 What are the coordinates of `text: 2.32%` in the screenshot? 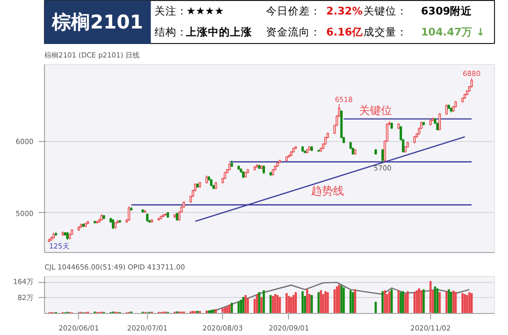 It's located at (345, 12).